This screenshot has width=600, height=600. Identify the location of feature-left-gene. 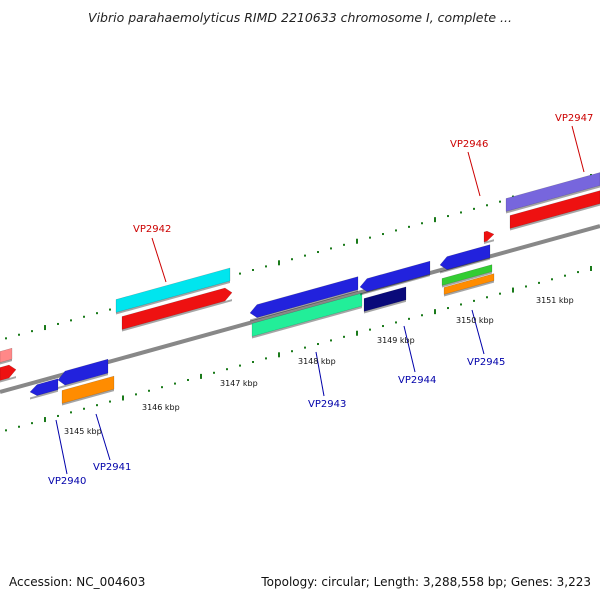
(6, 355).